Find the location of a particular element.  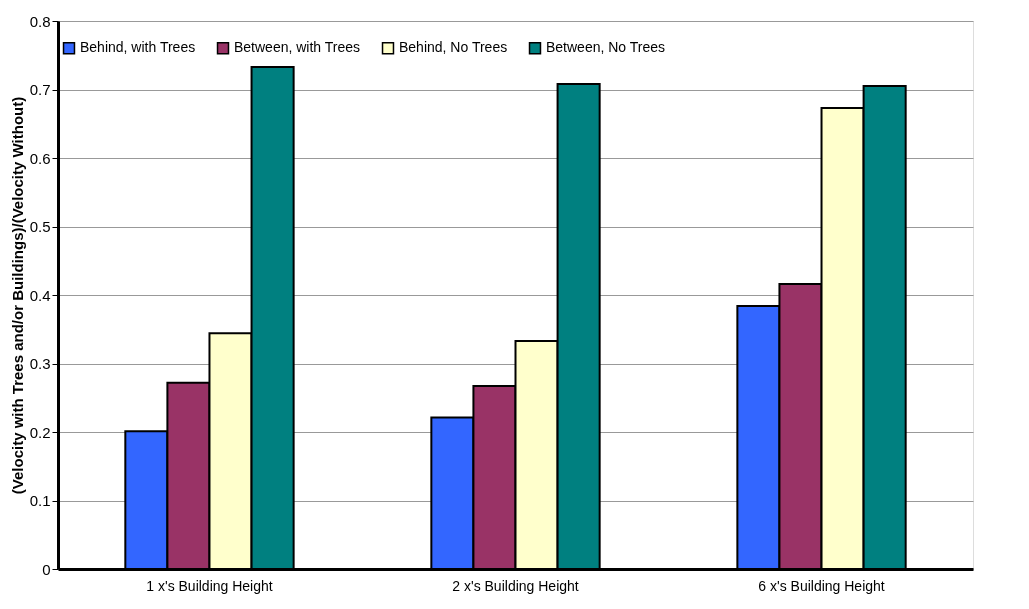

legend-label: Between, with Trees is located at coordinates (297, 47).